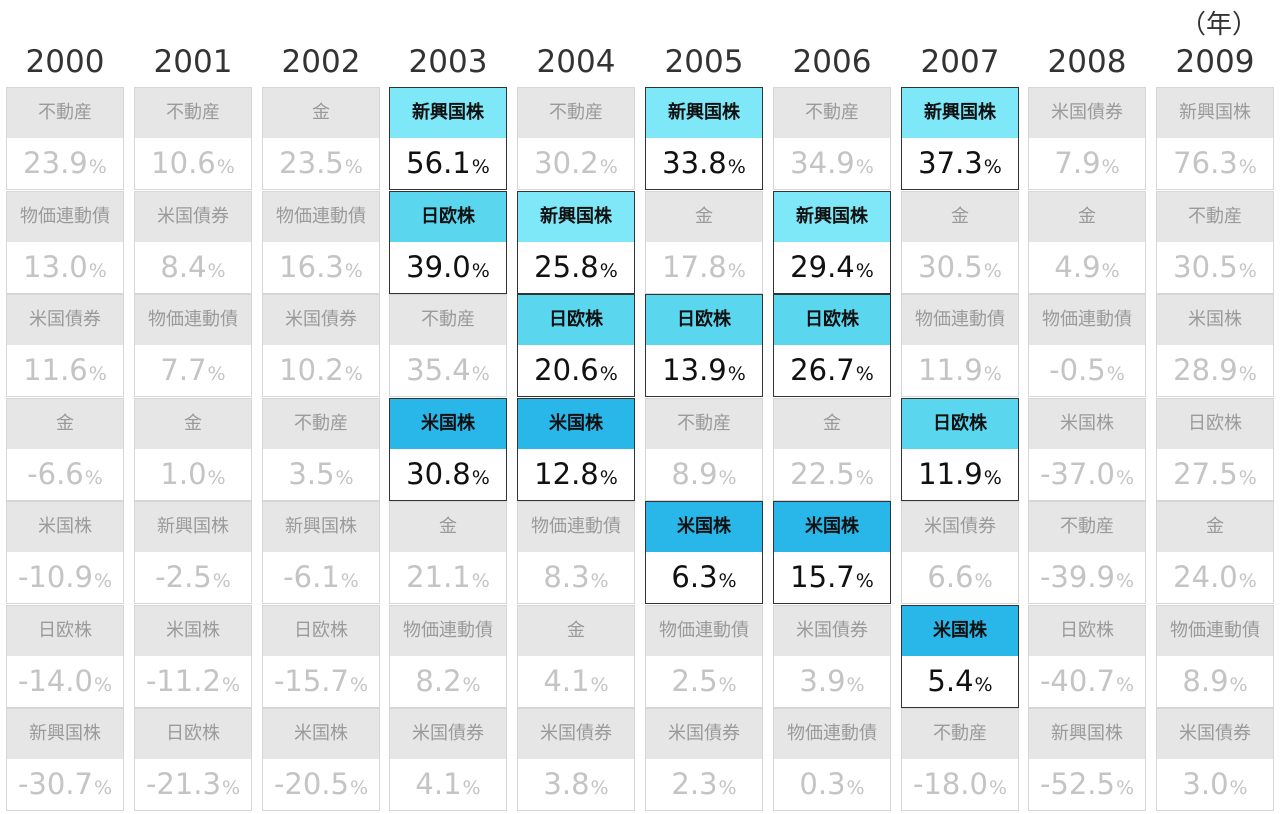  Describe the element at coordinates (576, 370) in the screenshot. I see `return-value: 20.6%` at that location.